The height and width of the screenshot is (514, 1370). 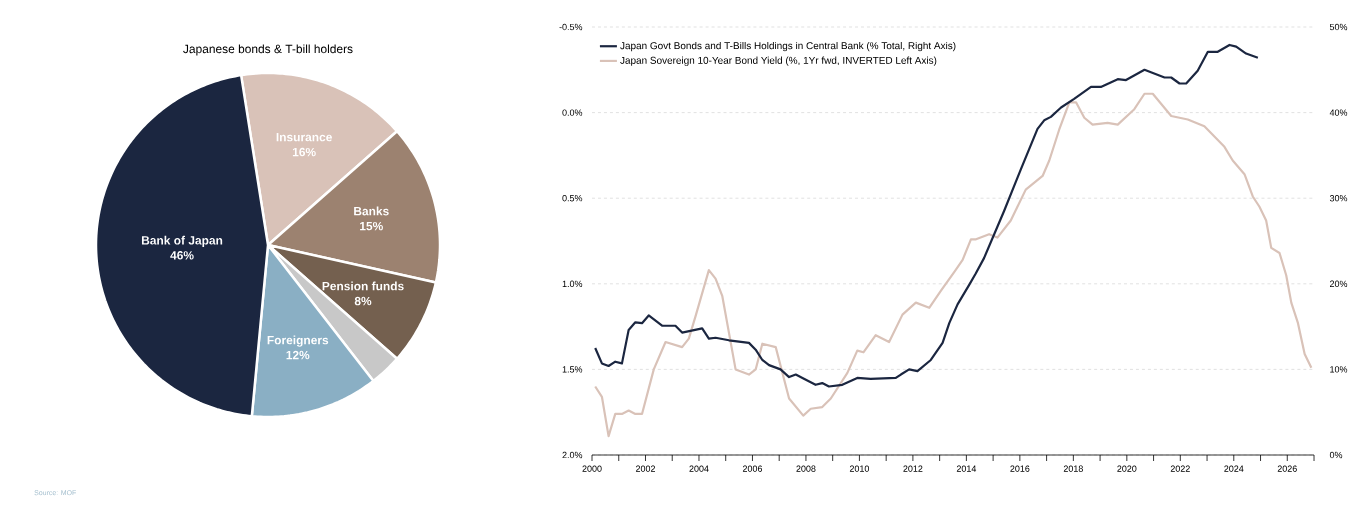 I want to click on y-tick-label: 2.0%, so click(x=572, y=455).